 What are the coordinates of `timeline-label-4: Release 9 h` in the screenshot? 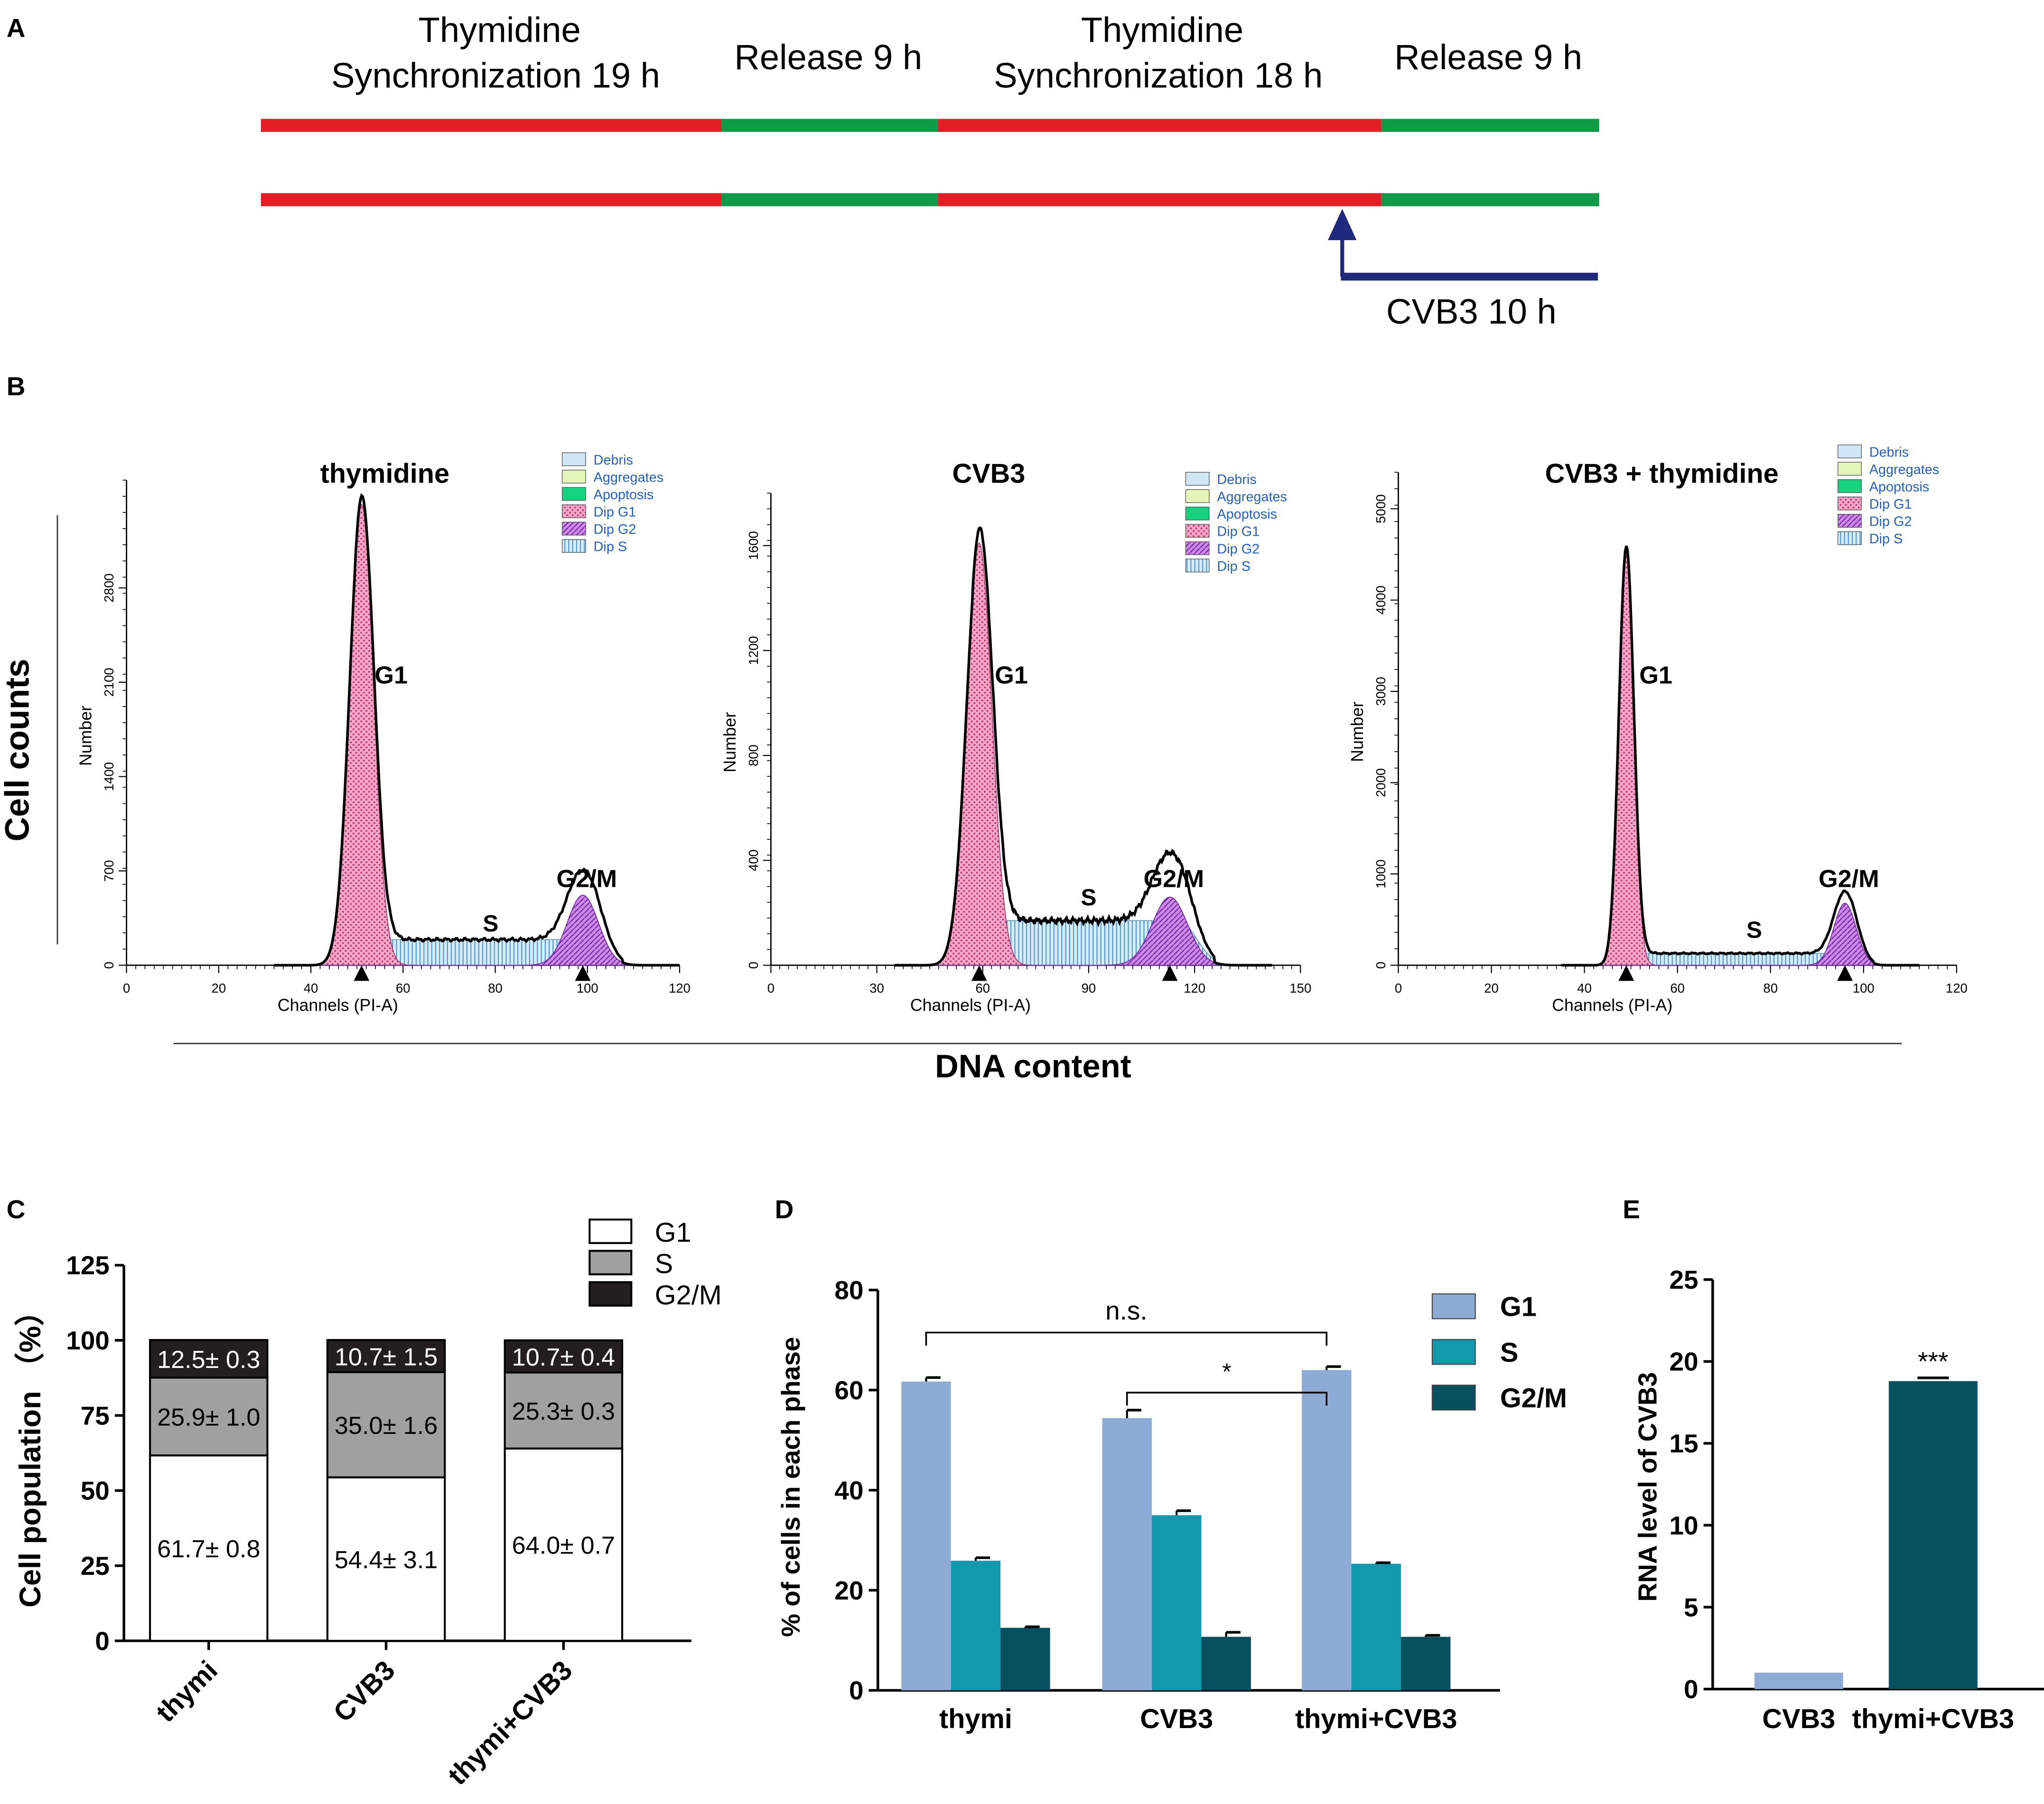 It's located at (1488, 57).